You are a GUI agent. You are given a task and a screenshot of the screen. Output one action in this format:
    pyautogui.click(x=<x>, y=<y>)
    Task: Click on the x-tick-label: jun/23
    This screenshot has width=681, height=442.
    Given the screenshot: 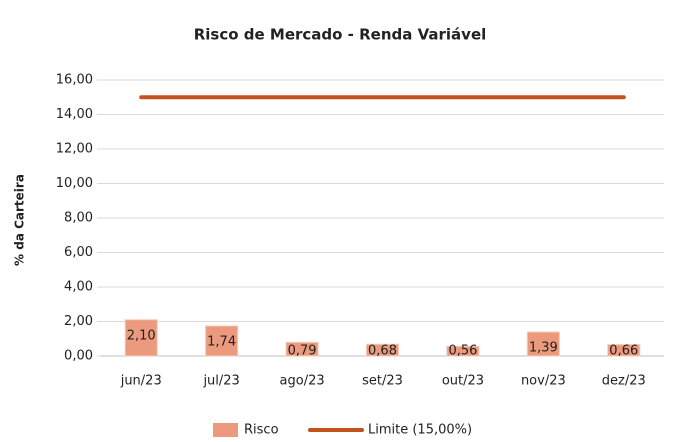 What is the action you would take?
    pyautogui.click(x=141, y=381)
    